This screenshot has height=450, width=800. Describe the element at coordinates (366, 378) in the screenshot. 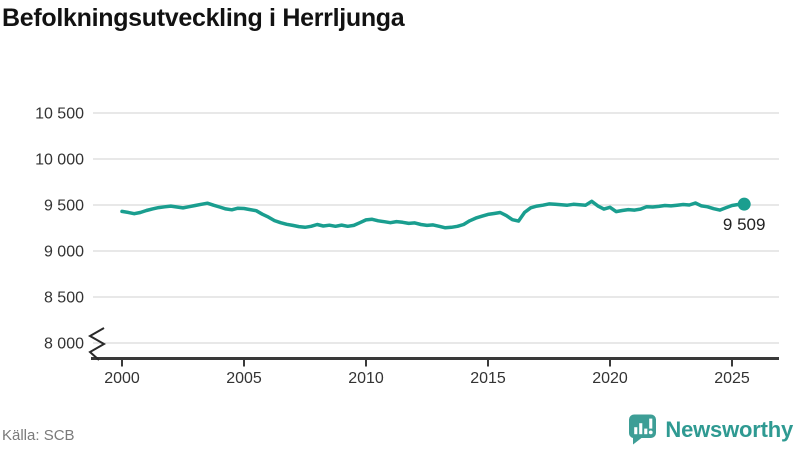

I see `x-axis-tick-label: 2010` at that location.